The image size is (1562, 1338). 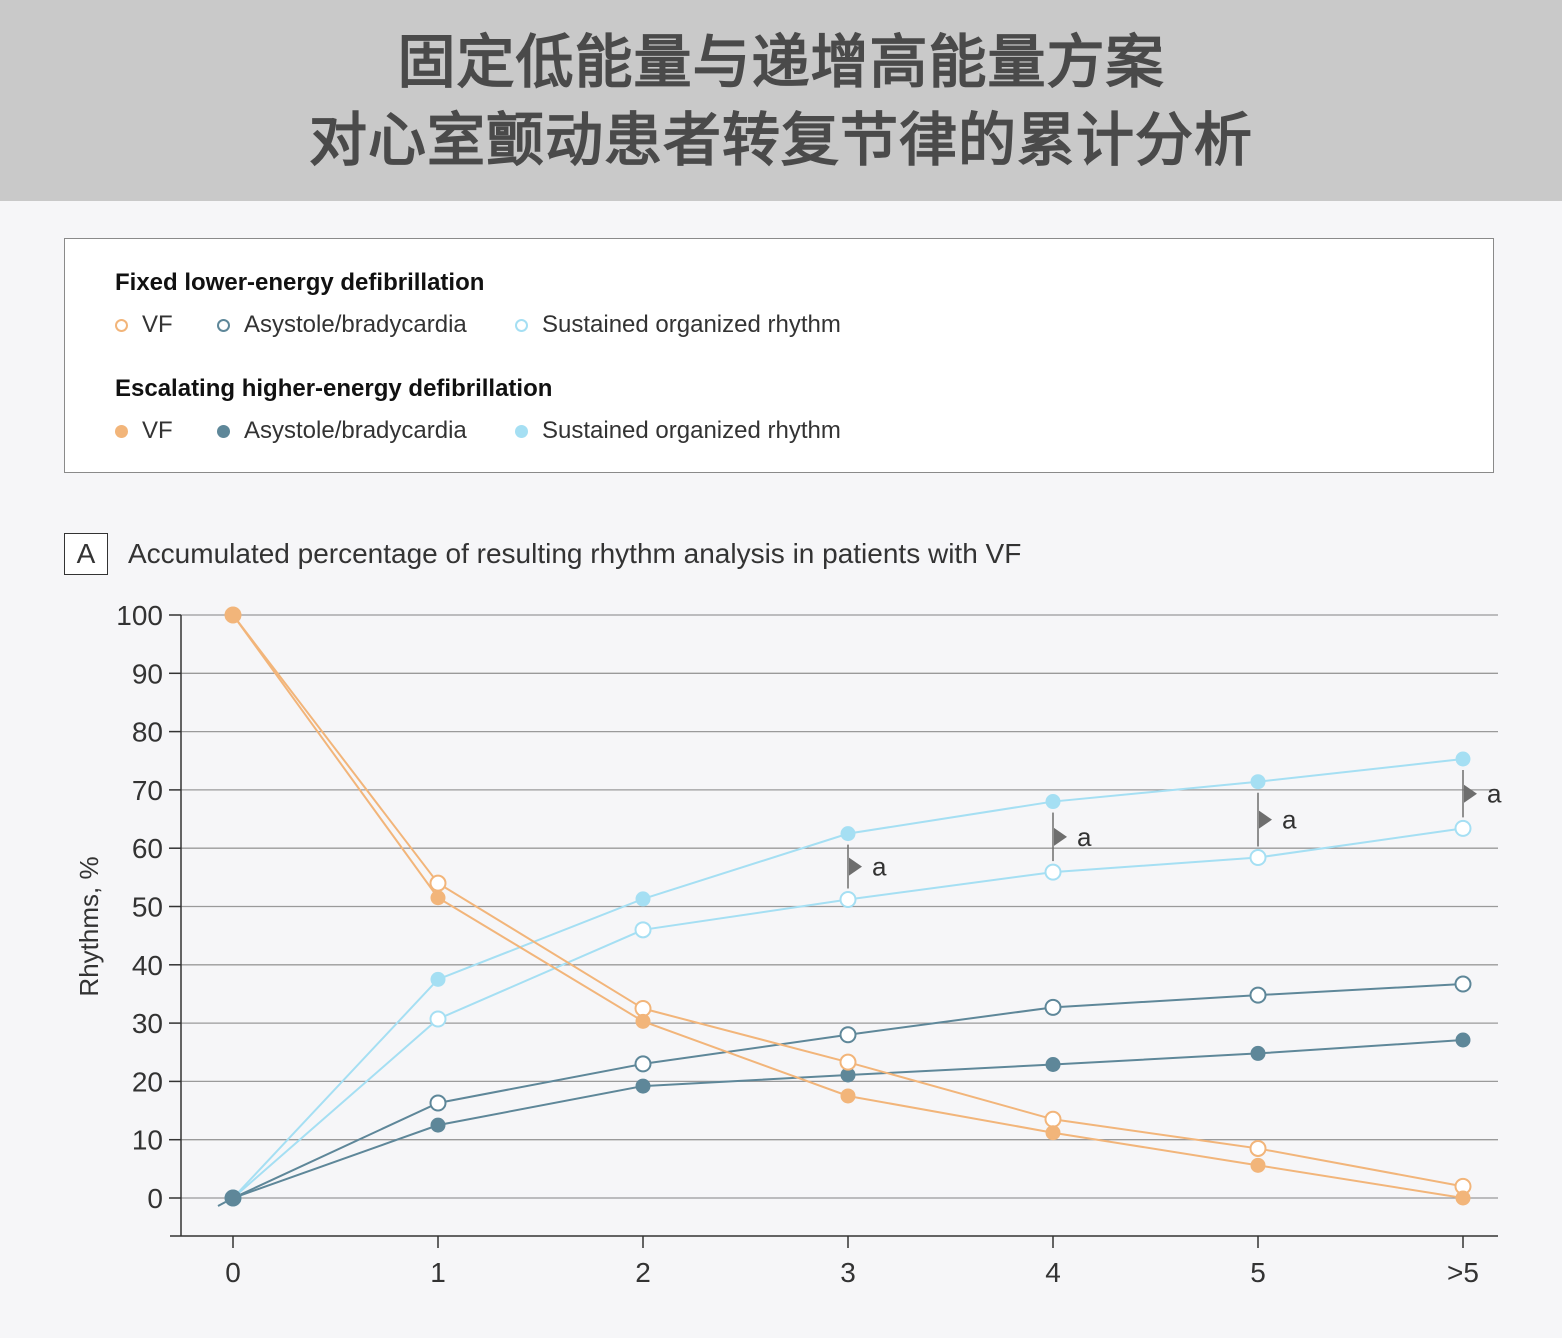 What do you see at coordinates (643, 1272) in the screenshot?
I see `x-tick-label: 2` at bounding box center [643, 1272].